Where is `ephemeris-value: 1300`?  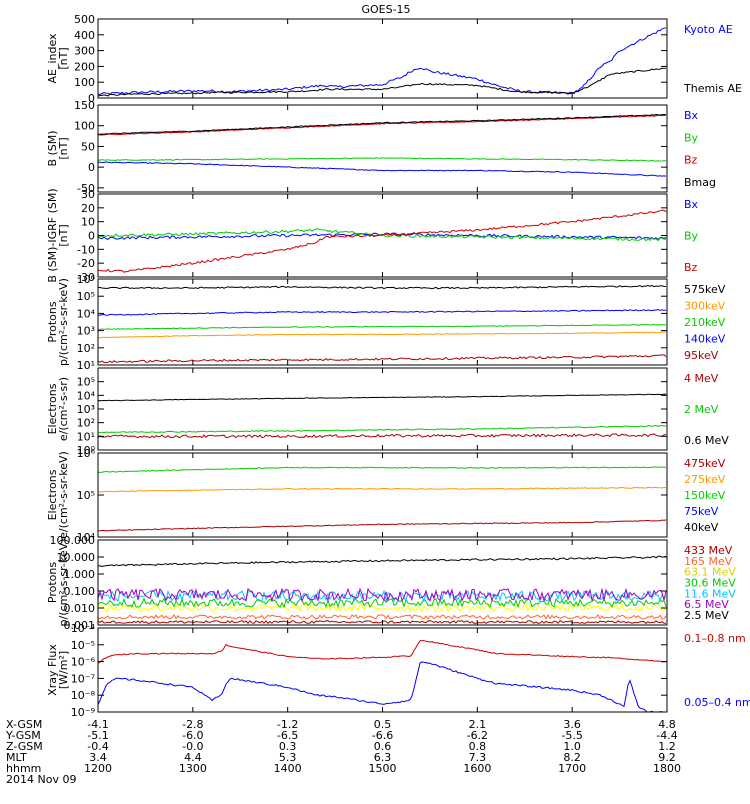 ephemeris-value: 1300 is located at coordinates (193, 768).